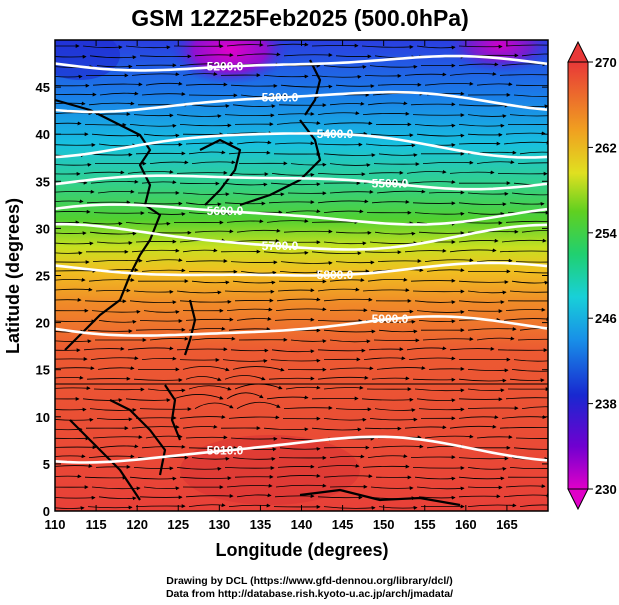 The width and height of the screenshot is (619, 605). What do you see at coordinates (606, 404) in the screenshot?
I see `colorbar-tick-label: 238` at bounding box center [606, 404].